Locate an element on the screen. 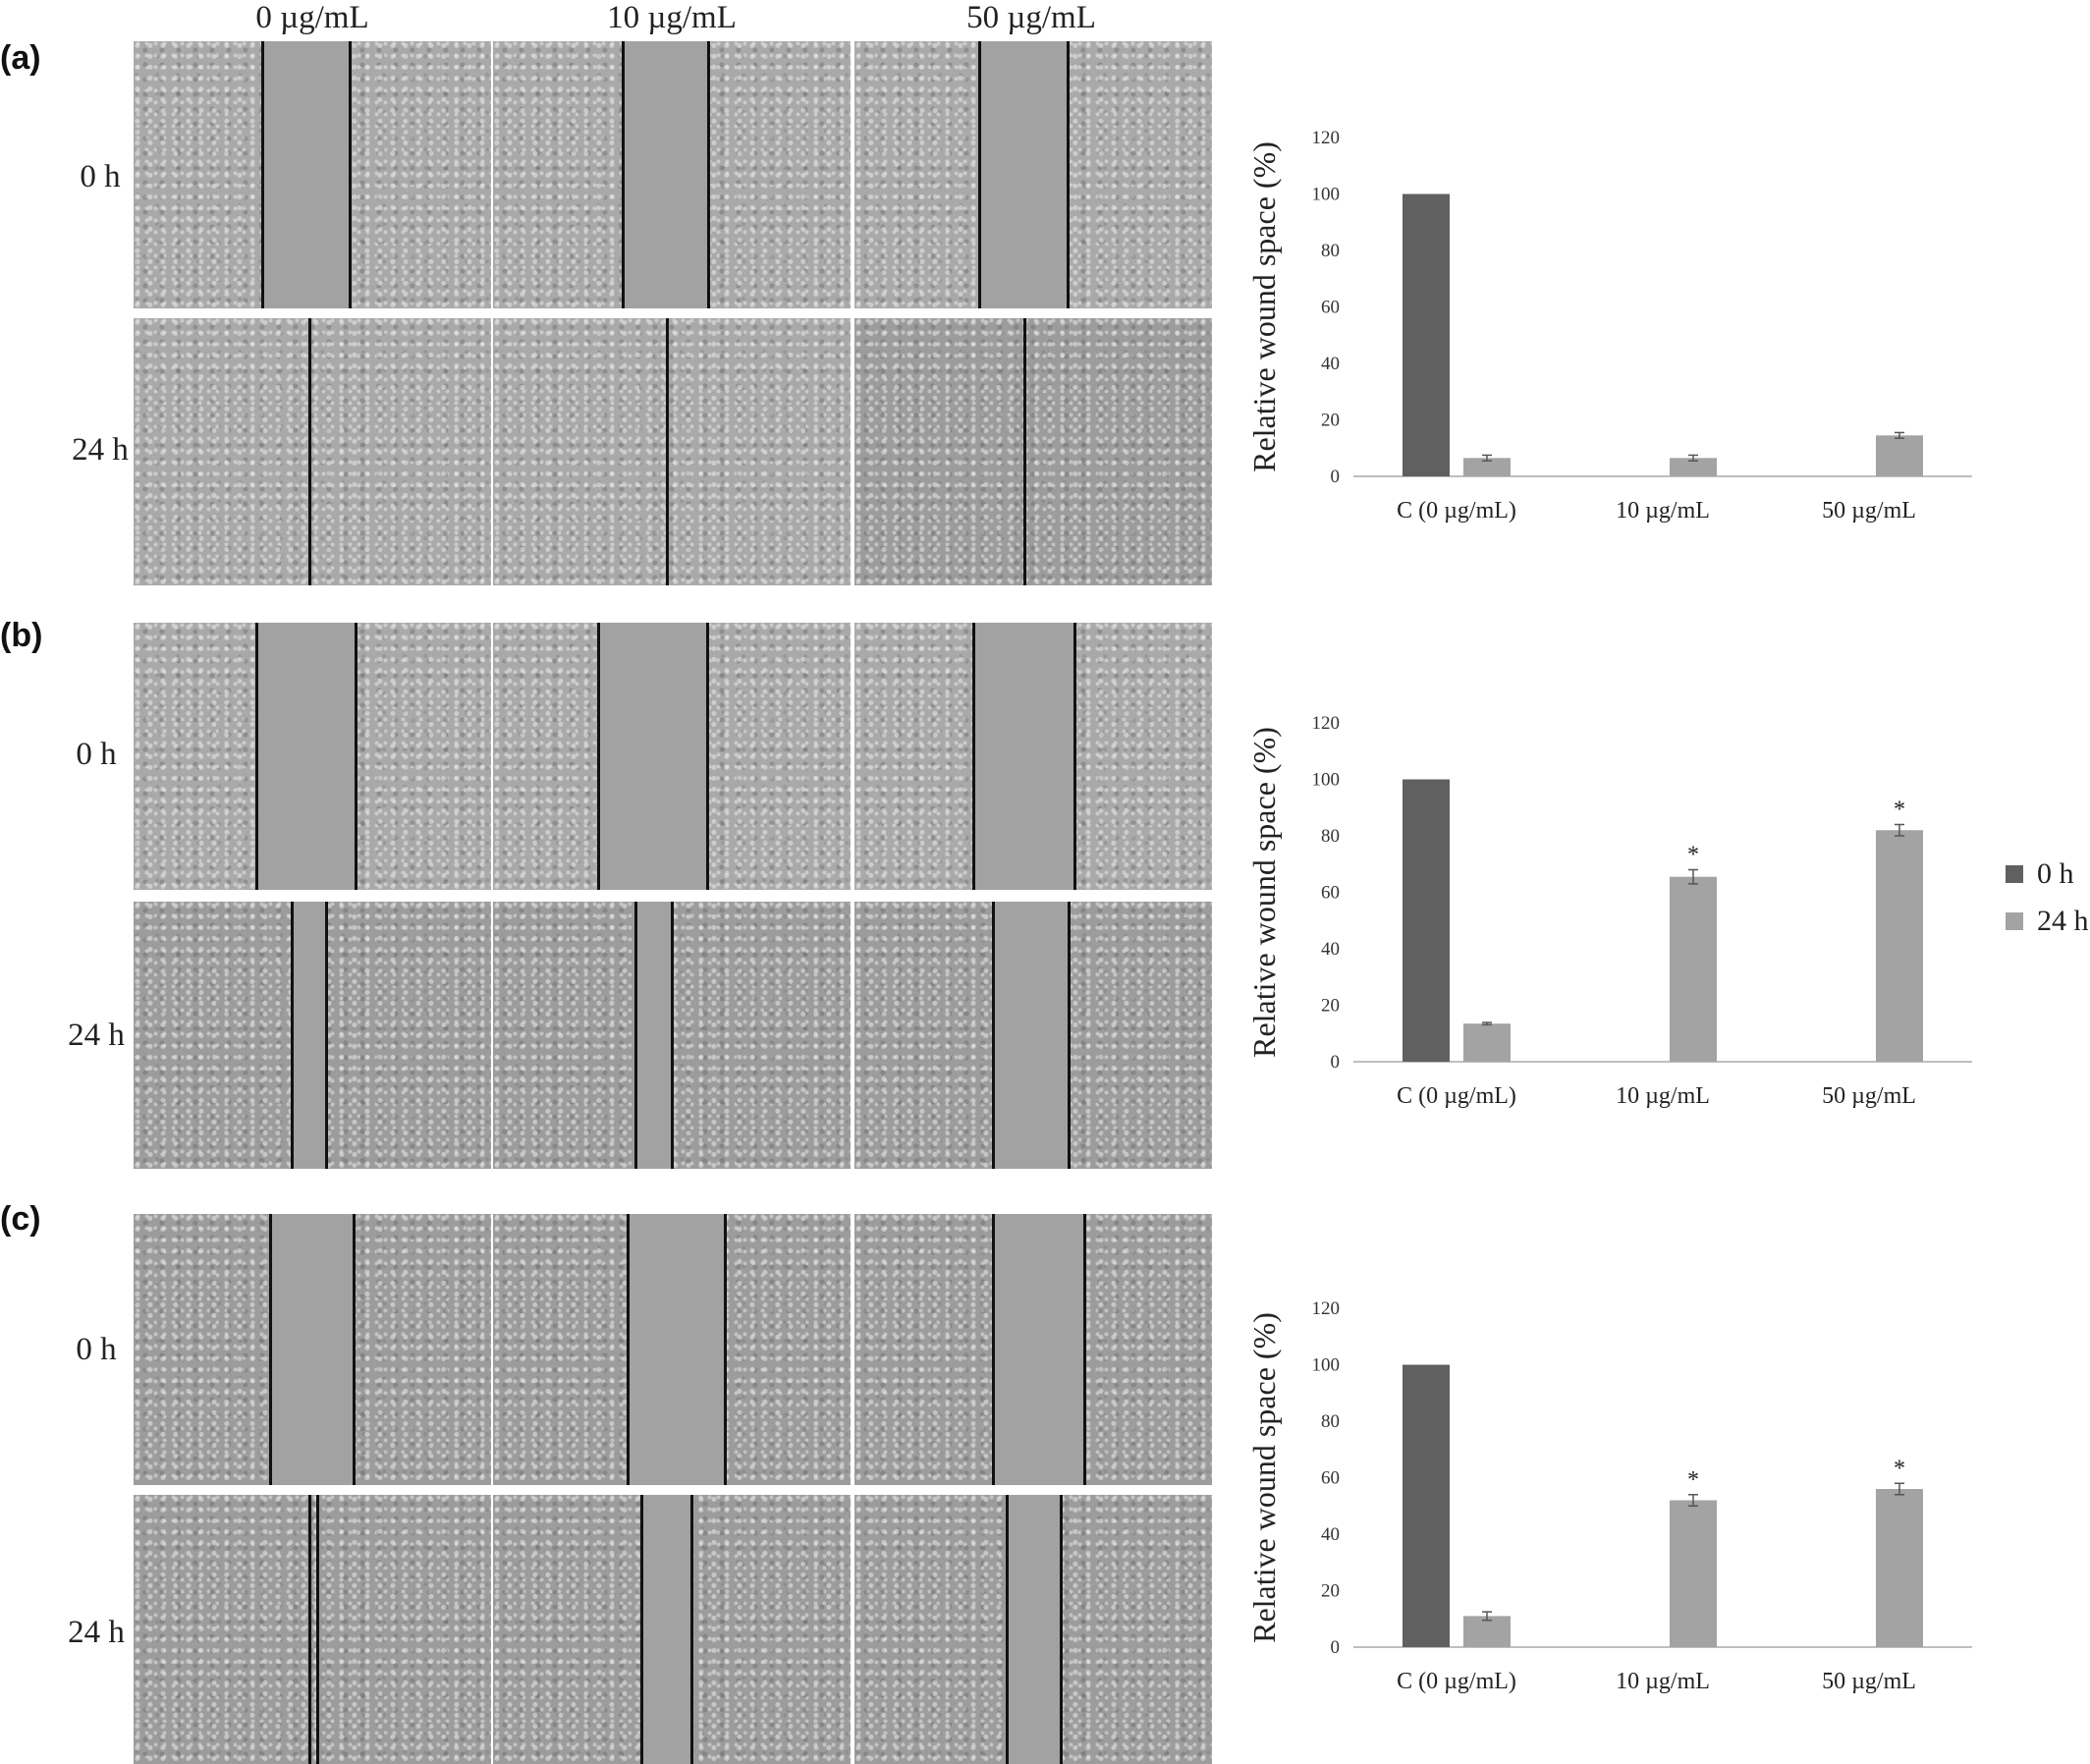 This screenshot has height=1764, width=2090. column-header-0: 0 µg/mL is located at coordinates (312, 18).